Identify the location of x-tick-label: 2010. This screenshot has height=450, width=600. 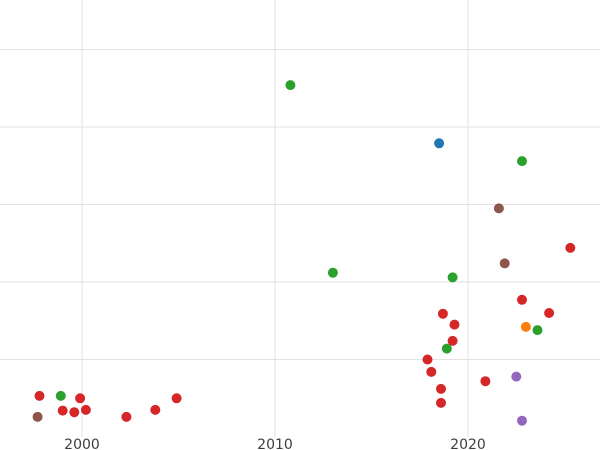
(275, 443).